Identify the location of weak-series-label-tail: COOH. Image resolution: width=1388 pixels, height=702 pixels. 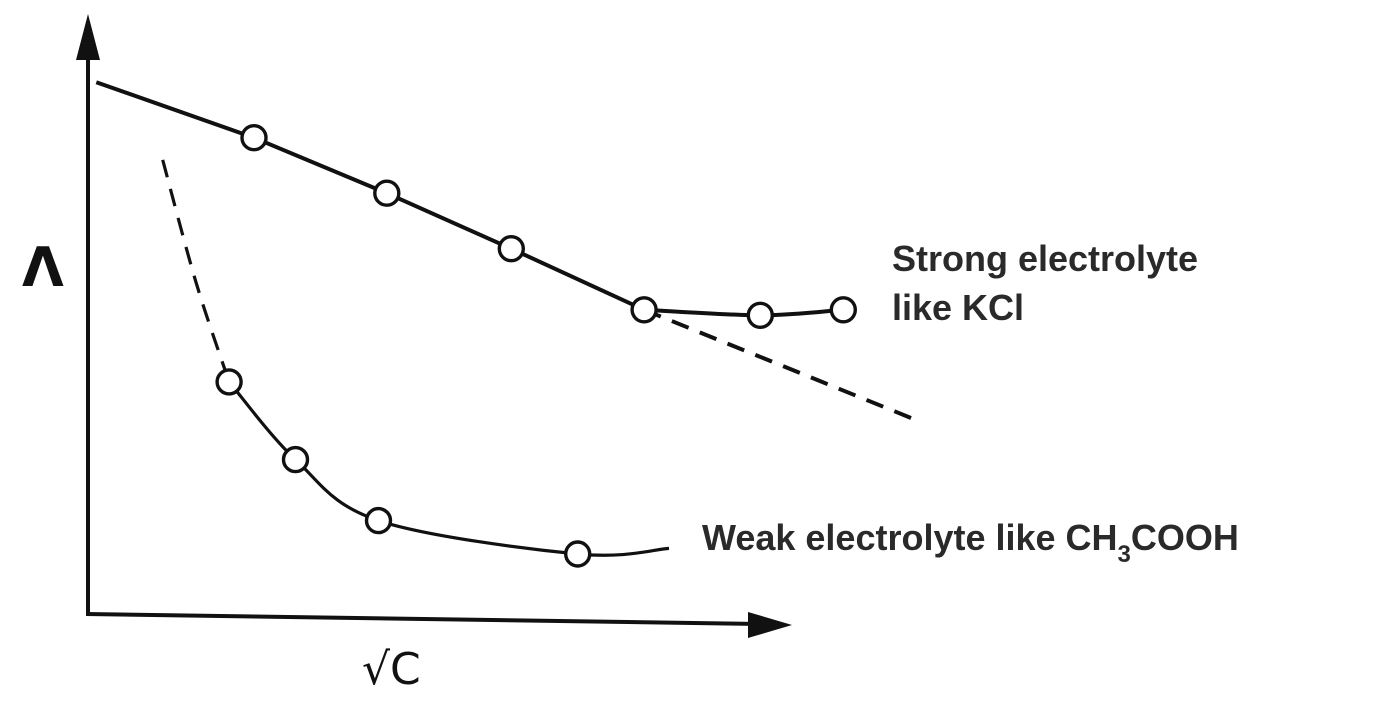
(1185, 537).